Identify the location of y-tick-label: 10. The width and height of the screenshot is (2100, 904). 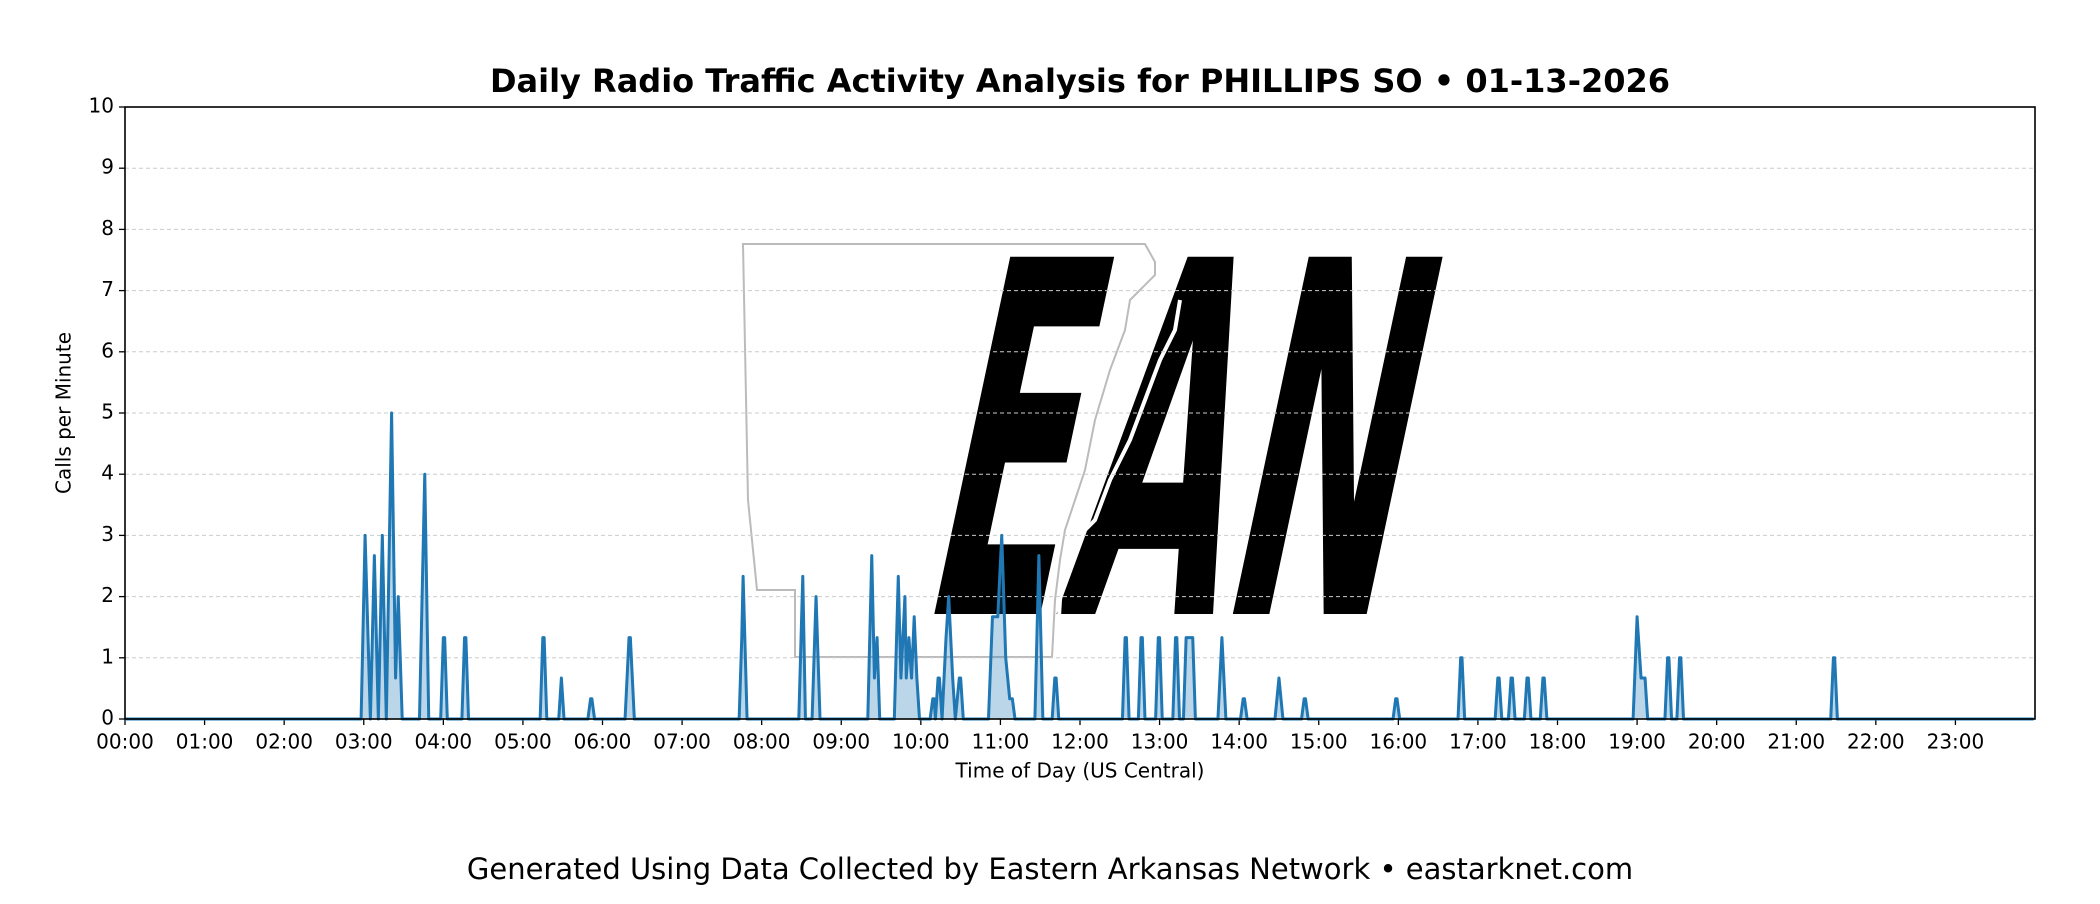
(101, 106).